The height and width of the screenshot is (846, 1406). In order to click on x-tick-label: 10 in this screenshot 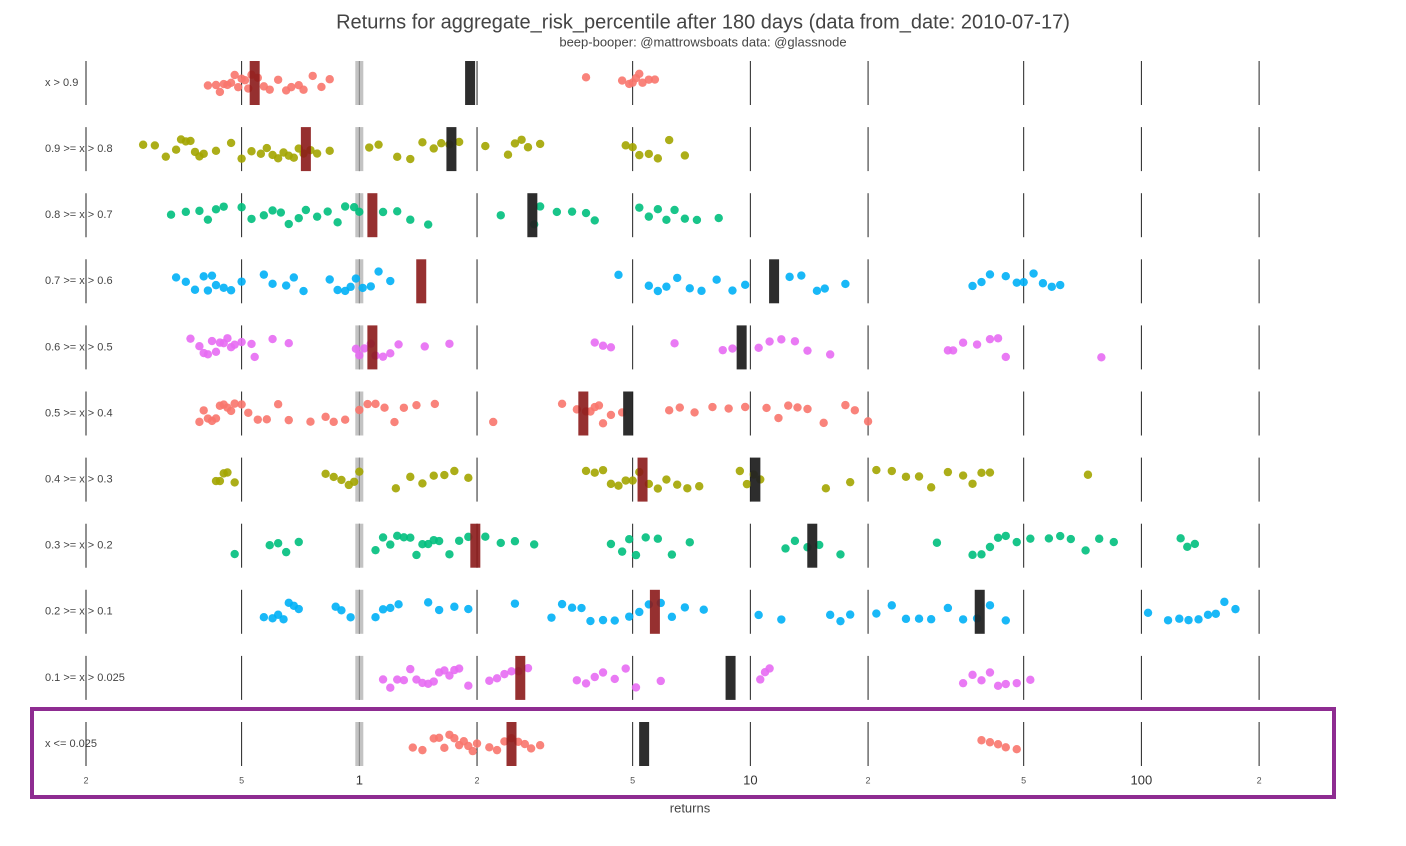, I will do `click(750, 779)`.